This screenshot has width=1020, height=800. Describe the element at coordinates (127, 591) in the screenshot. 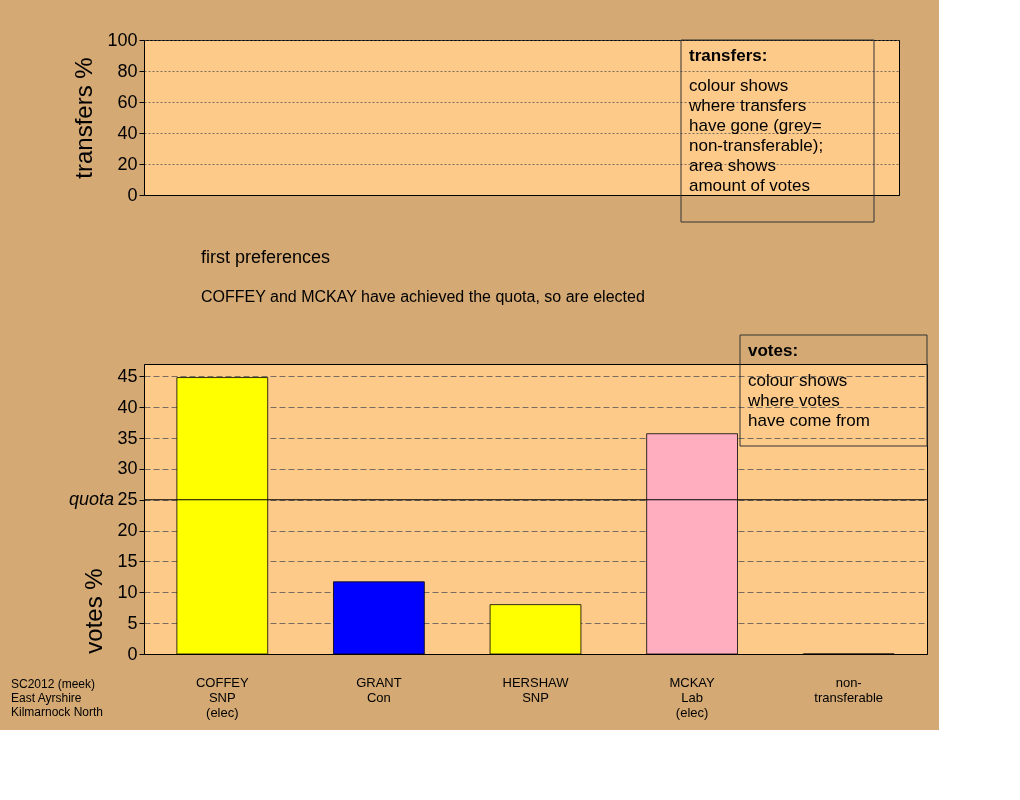

I see `y-tick-label: 10` at that location.